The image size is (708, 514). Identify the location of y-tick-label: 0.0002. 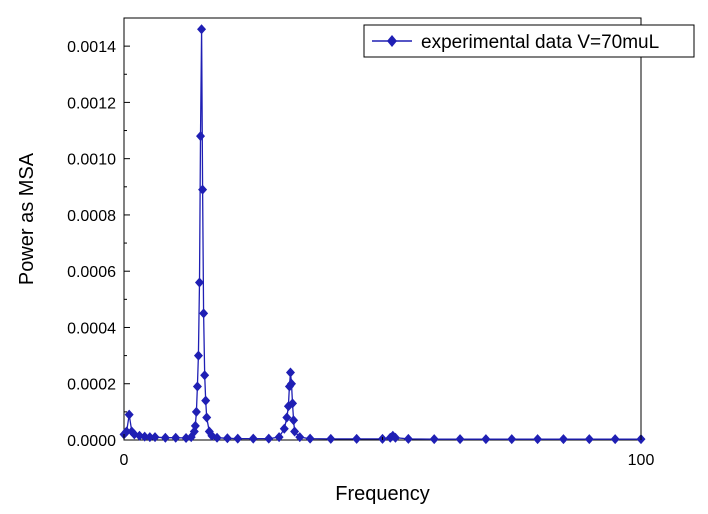
(91, 385).